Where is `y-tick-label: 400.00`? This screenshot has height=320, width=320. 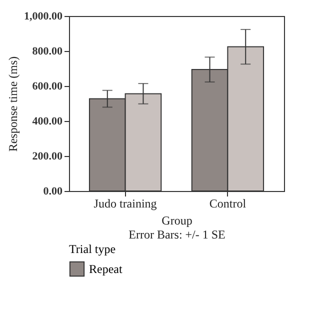
y-tick-label: 400.00 is located at coordinates (47, 122).